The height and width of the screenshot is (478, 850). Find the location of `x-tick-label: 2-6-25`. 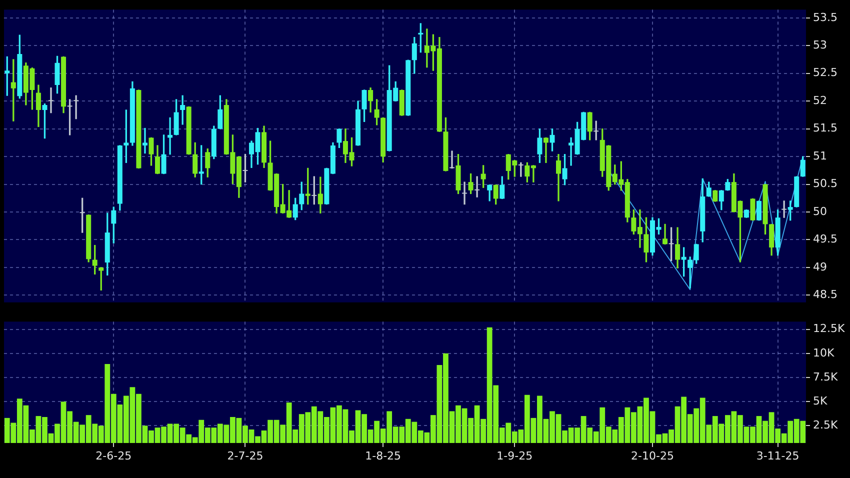

x-tick-label: 2-6-25 is located at coordinates (114, 455).